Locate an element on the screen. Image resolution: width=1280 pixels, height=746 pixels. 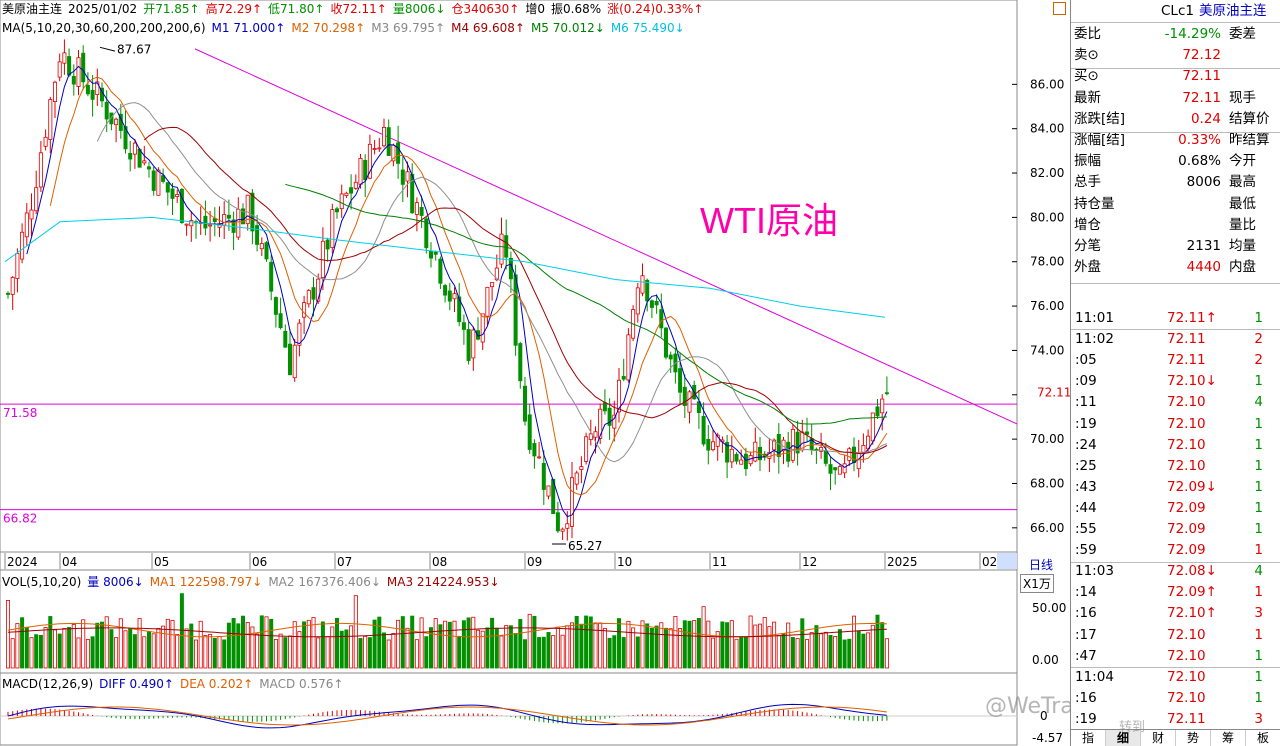
panel-tab-5: 板 is located at coordinates (1263, 738).